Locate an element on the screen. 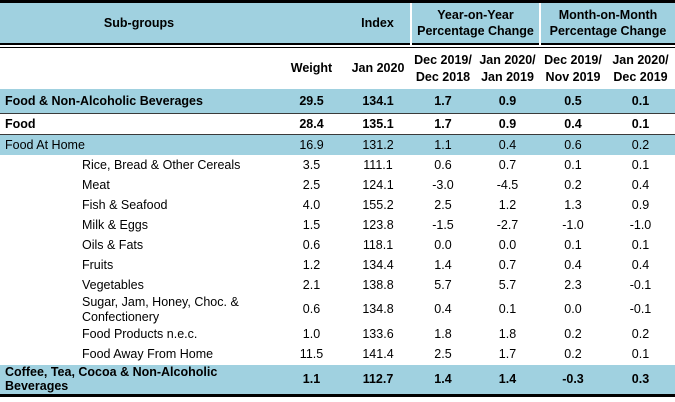 Image resolution: width=675 pixels, height=402 pixels. row-label: Food is located at coordinates (139, 124).